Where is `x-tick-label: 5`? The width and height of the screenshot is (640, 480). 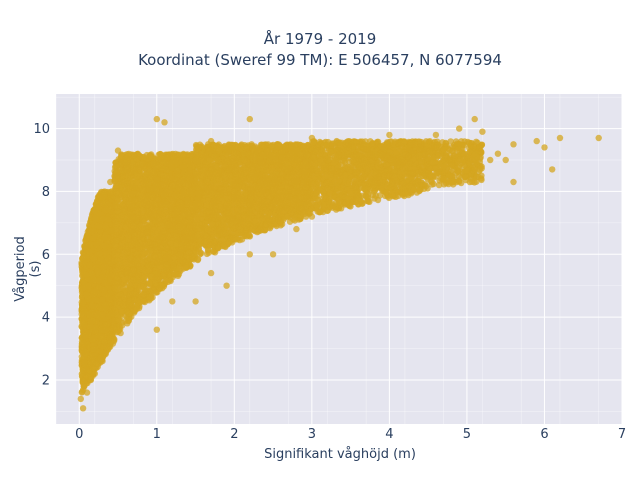
x-tick-label: 5 is located at coordinates (467, 434).